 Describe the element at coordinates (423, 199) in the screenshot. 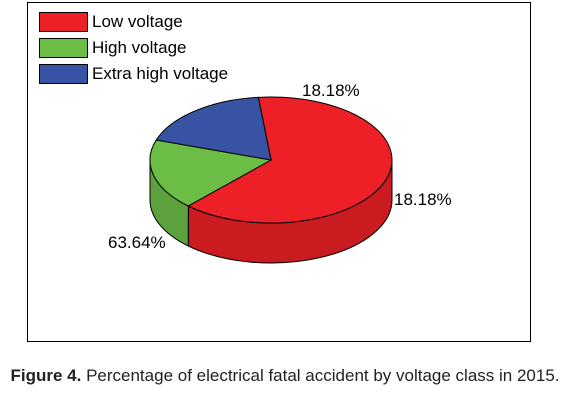

I see `data-label-extra-high-voltage: 18.18%` at that location.